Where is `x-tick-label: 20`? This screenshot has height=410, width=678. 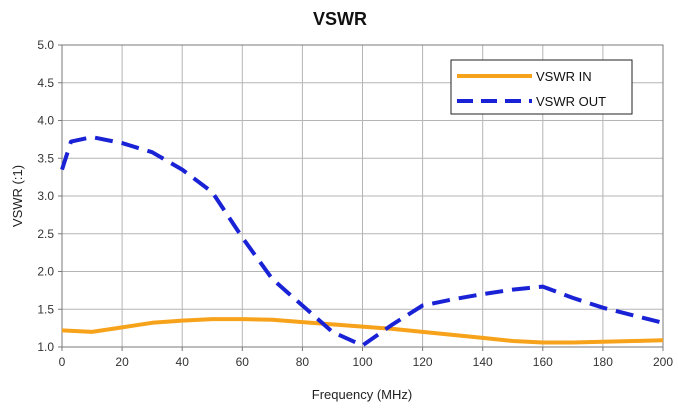
x-tick-label: 20 is located at coordinates (122, 362).